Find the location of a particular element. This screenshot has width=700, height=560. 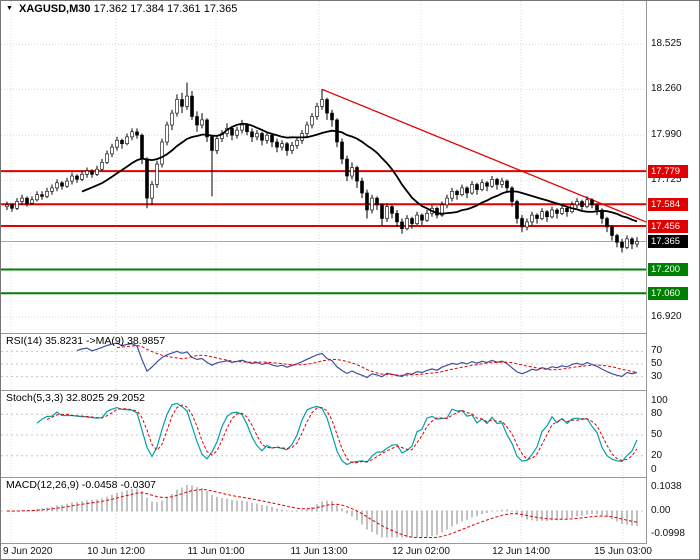

price-level-badge: 17.456 is located at coordinates (668, 226).